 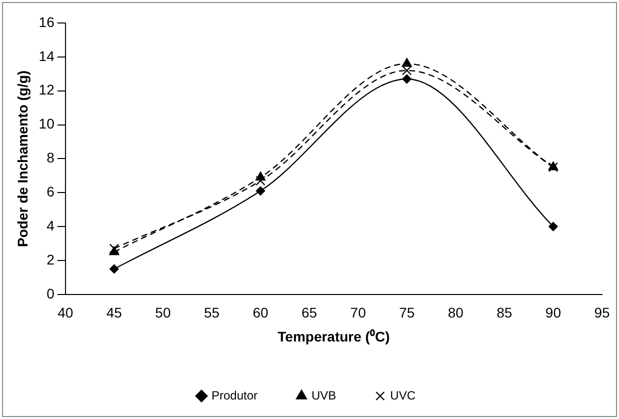 I want to click on x-tick-label: 40, so click(x=66, y=312).